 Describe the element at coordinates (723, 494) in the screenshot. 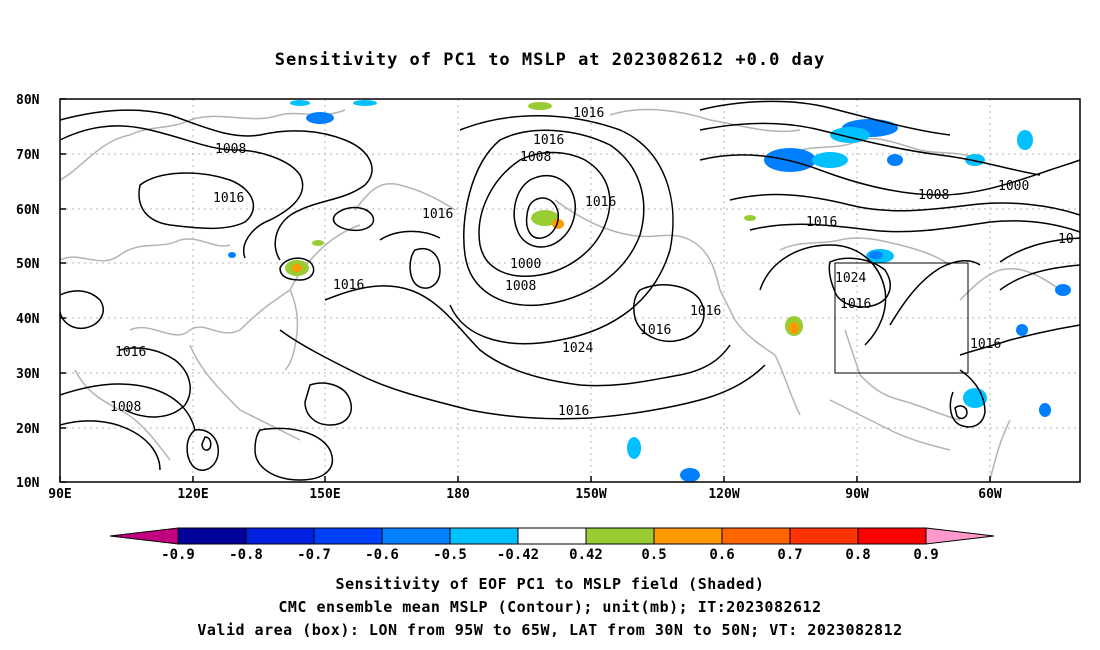

I see `lon-label: 120W` at that location.